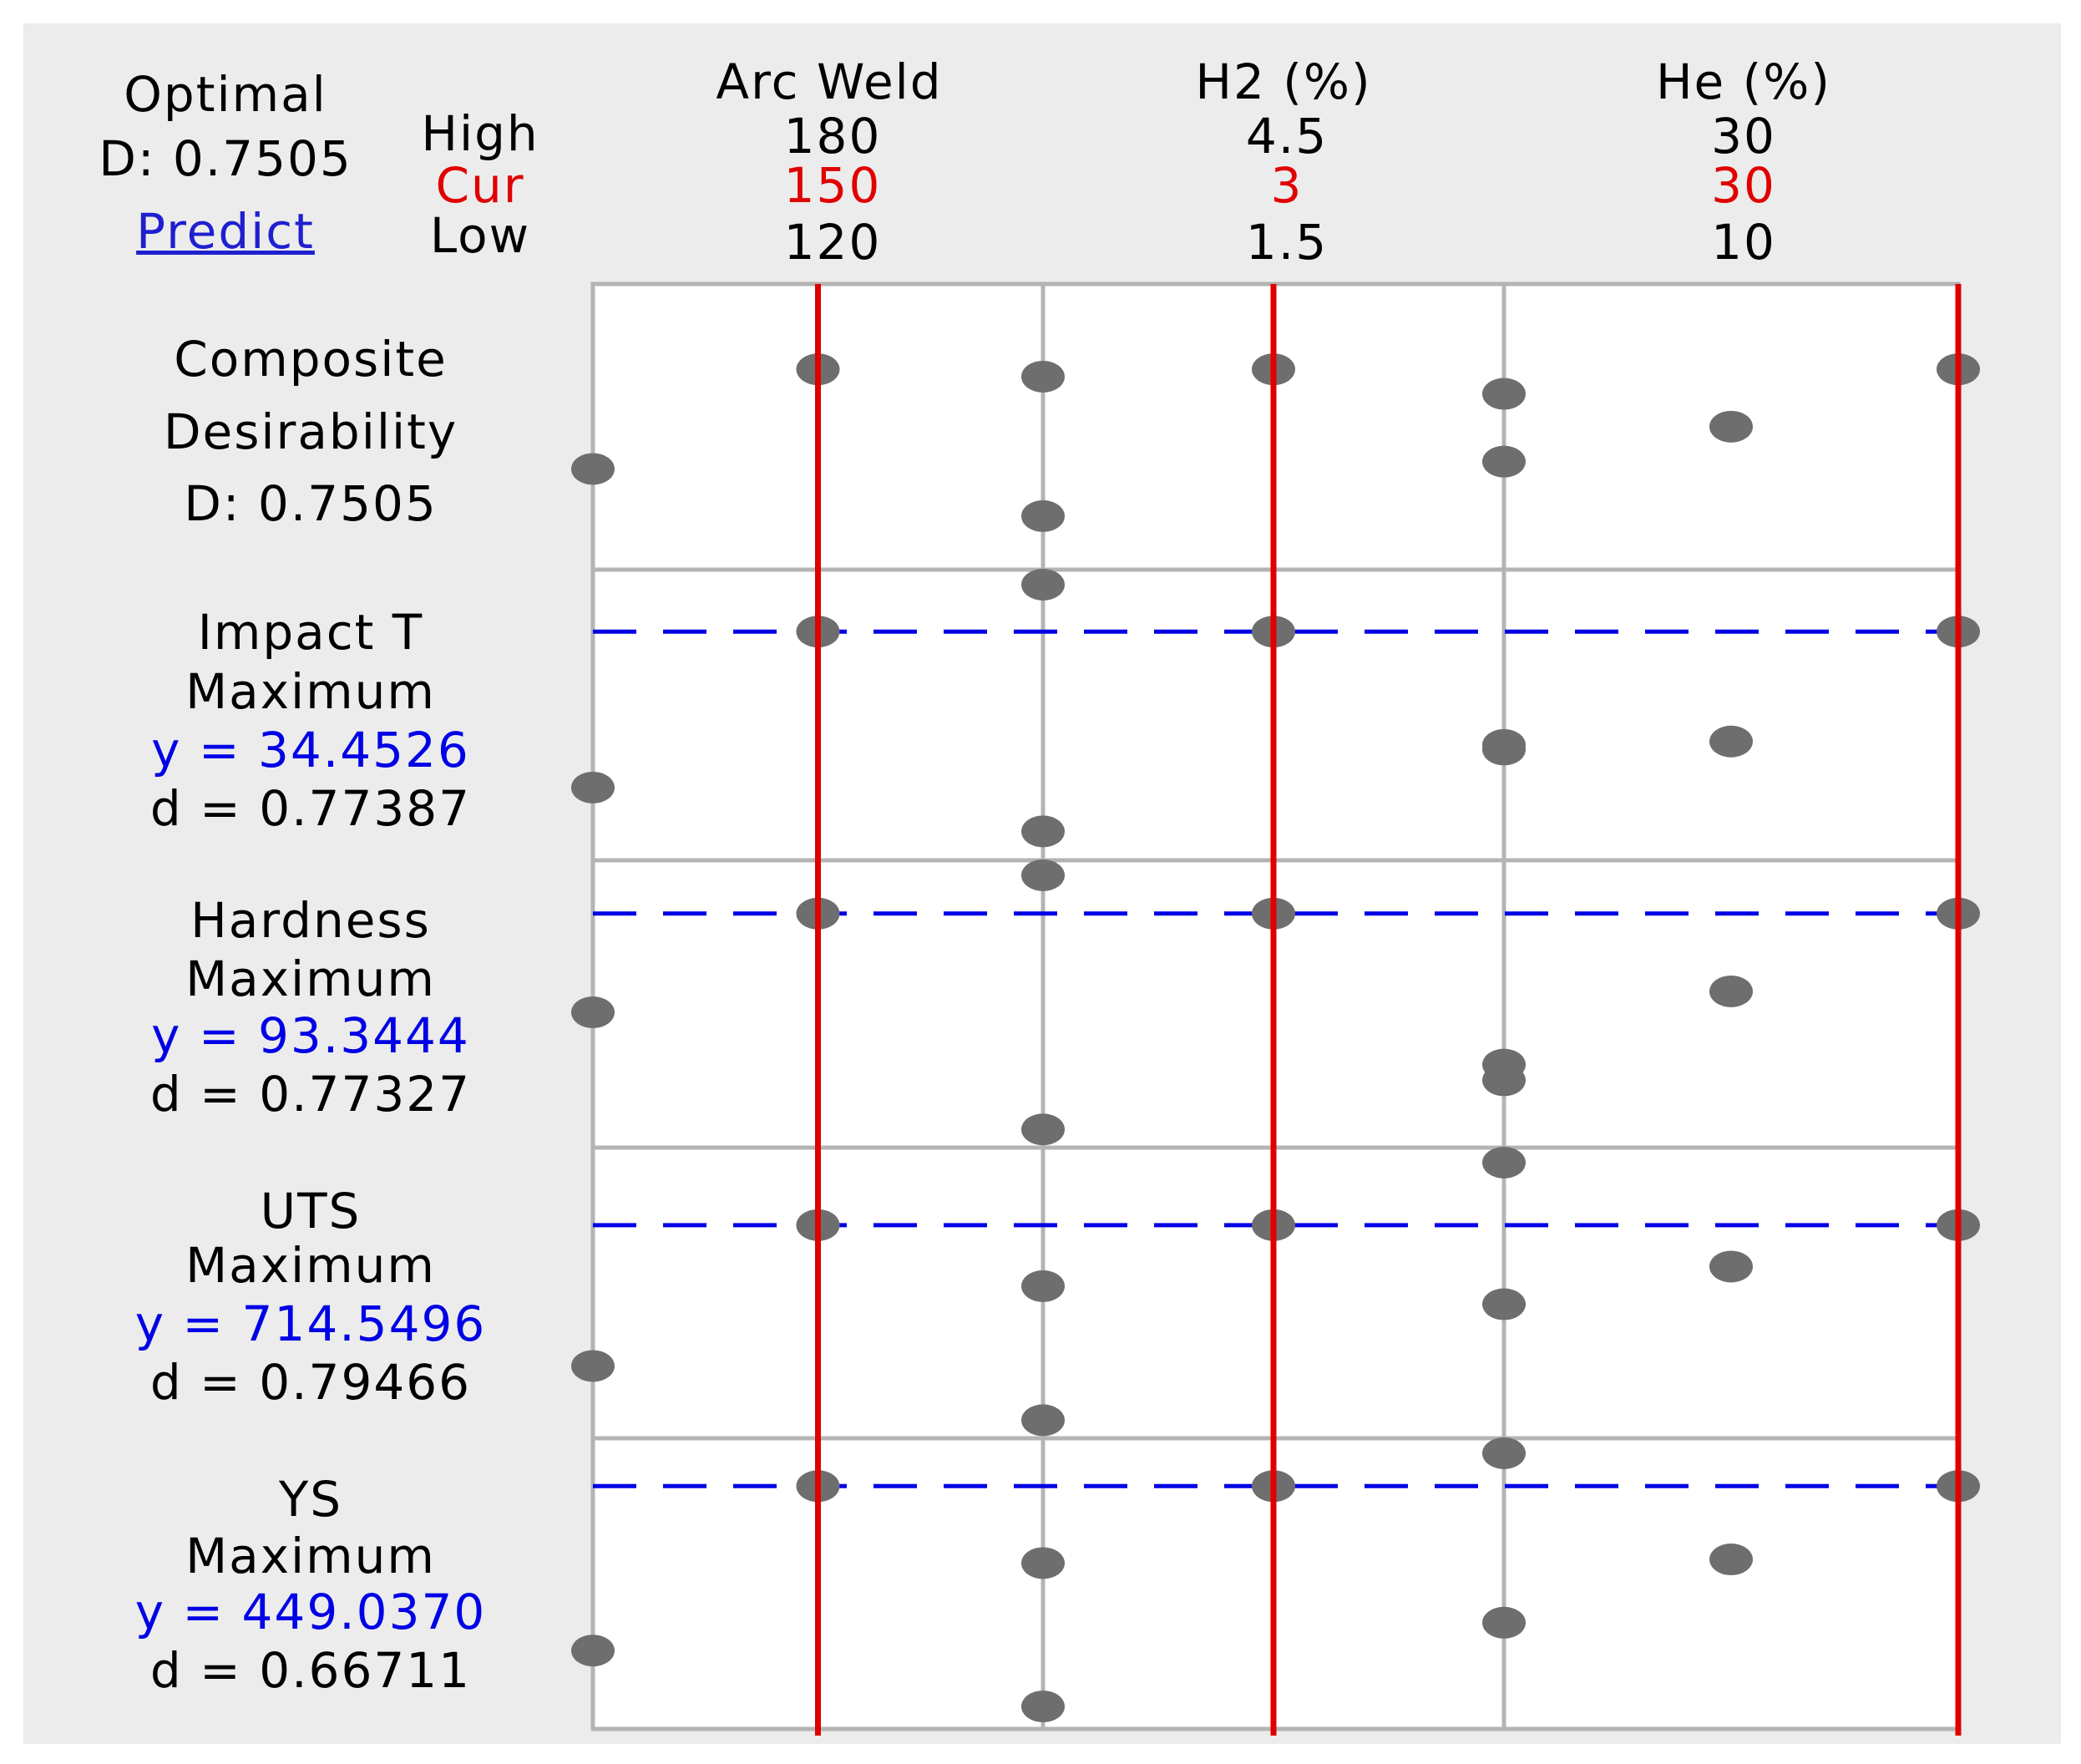  Describe the element at coordinates (1731, 1266) in the screenshot. I see `data-point-r4-f3-l2` at that location.